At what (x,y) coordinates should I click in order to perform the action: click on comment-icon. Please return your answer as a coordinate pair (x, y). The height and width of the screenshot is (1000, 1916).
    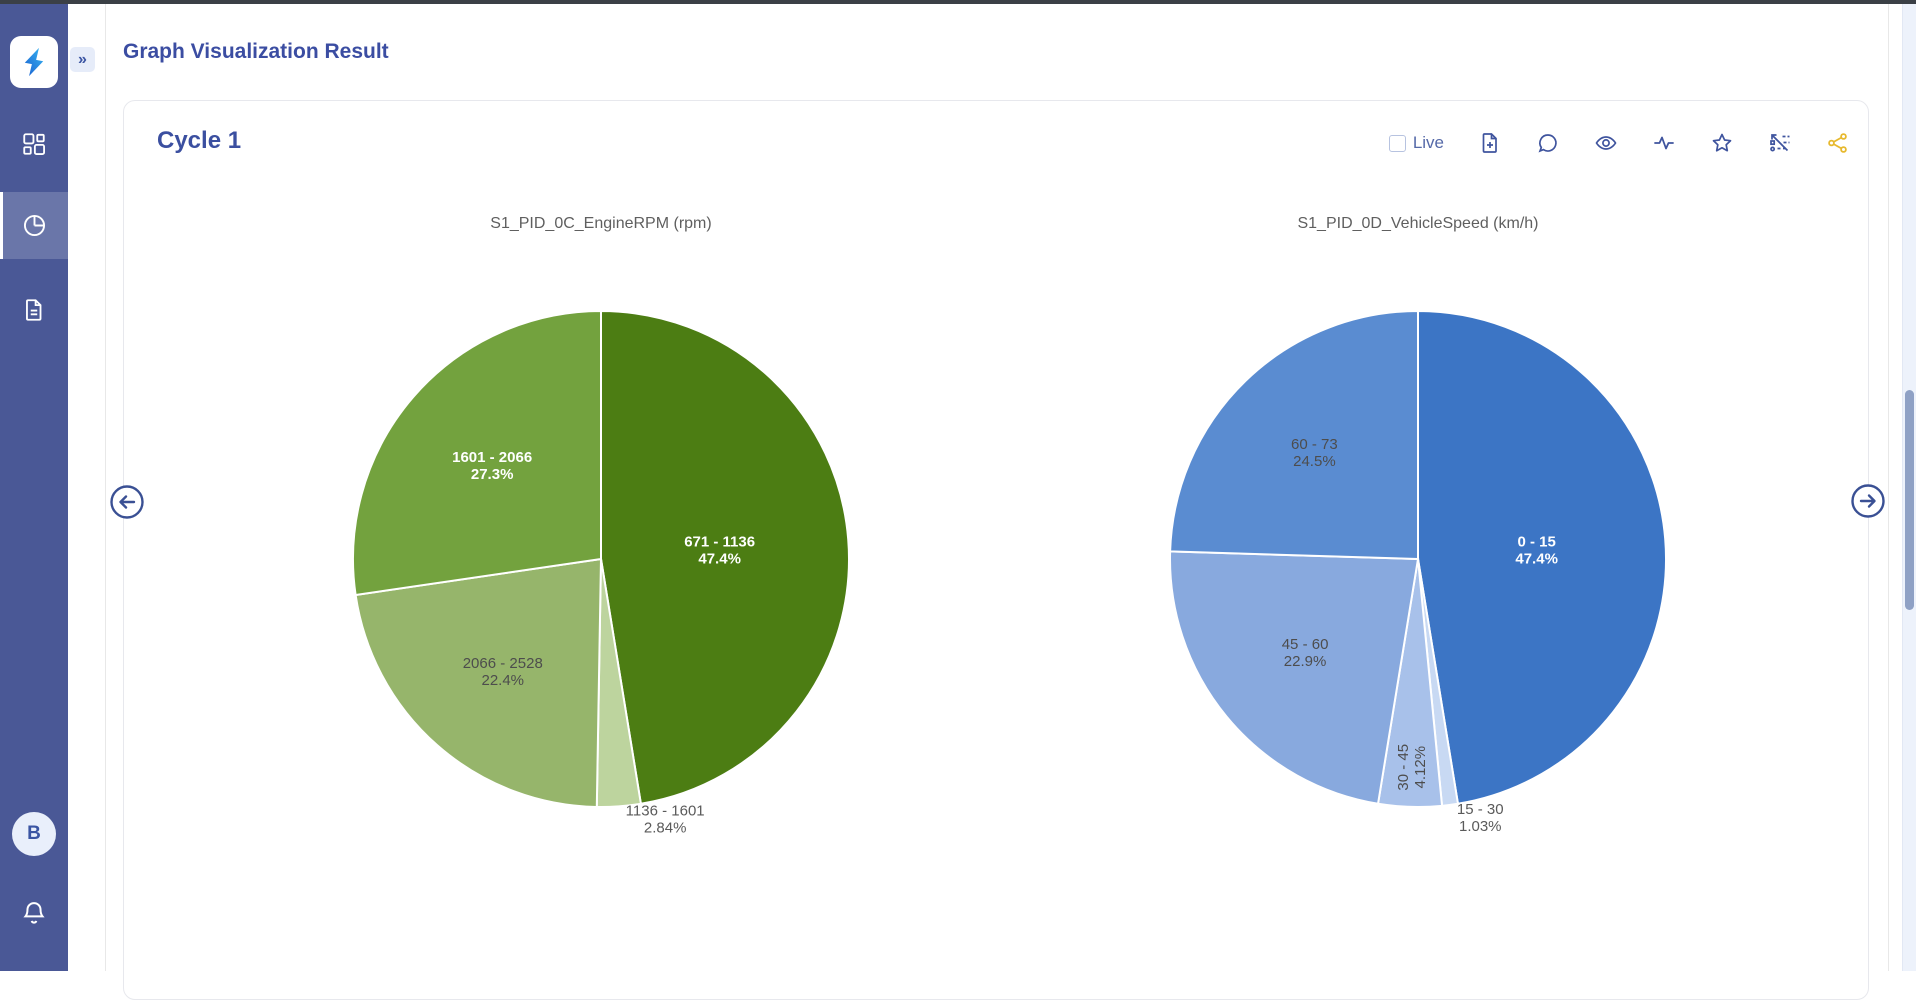
    Looking at the image, I should click on (1548, 143).